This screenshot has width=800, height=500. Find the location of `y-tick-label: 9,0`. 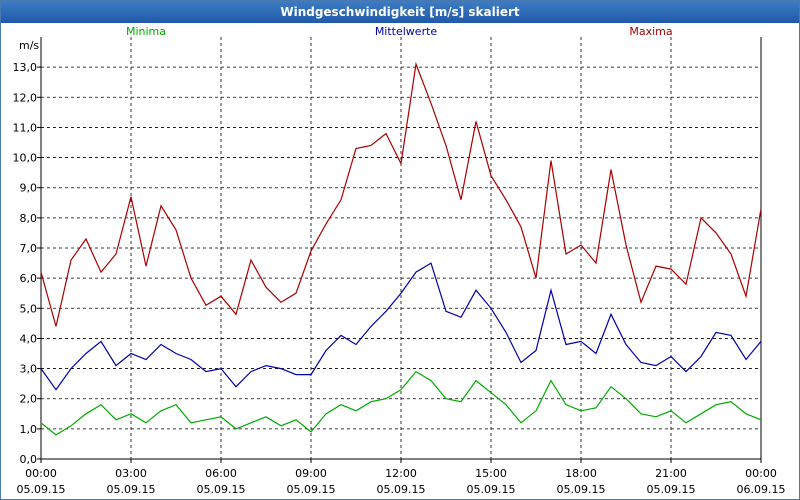

y-tick-label: 9,0 is located at coordinates (29, 188).